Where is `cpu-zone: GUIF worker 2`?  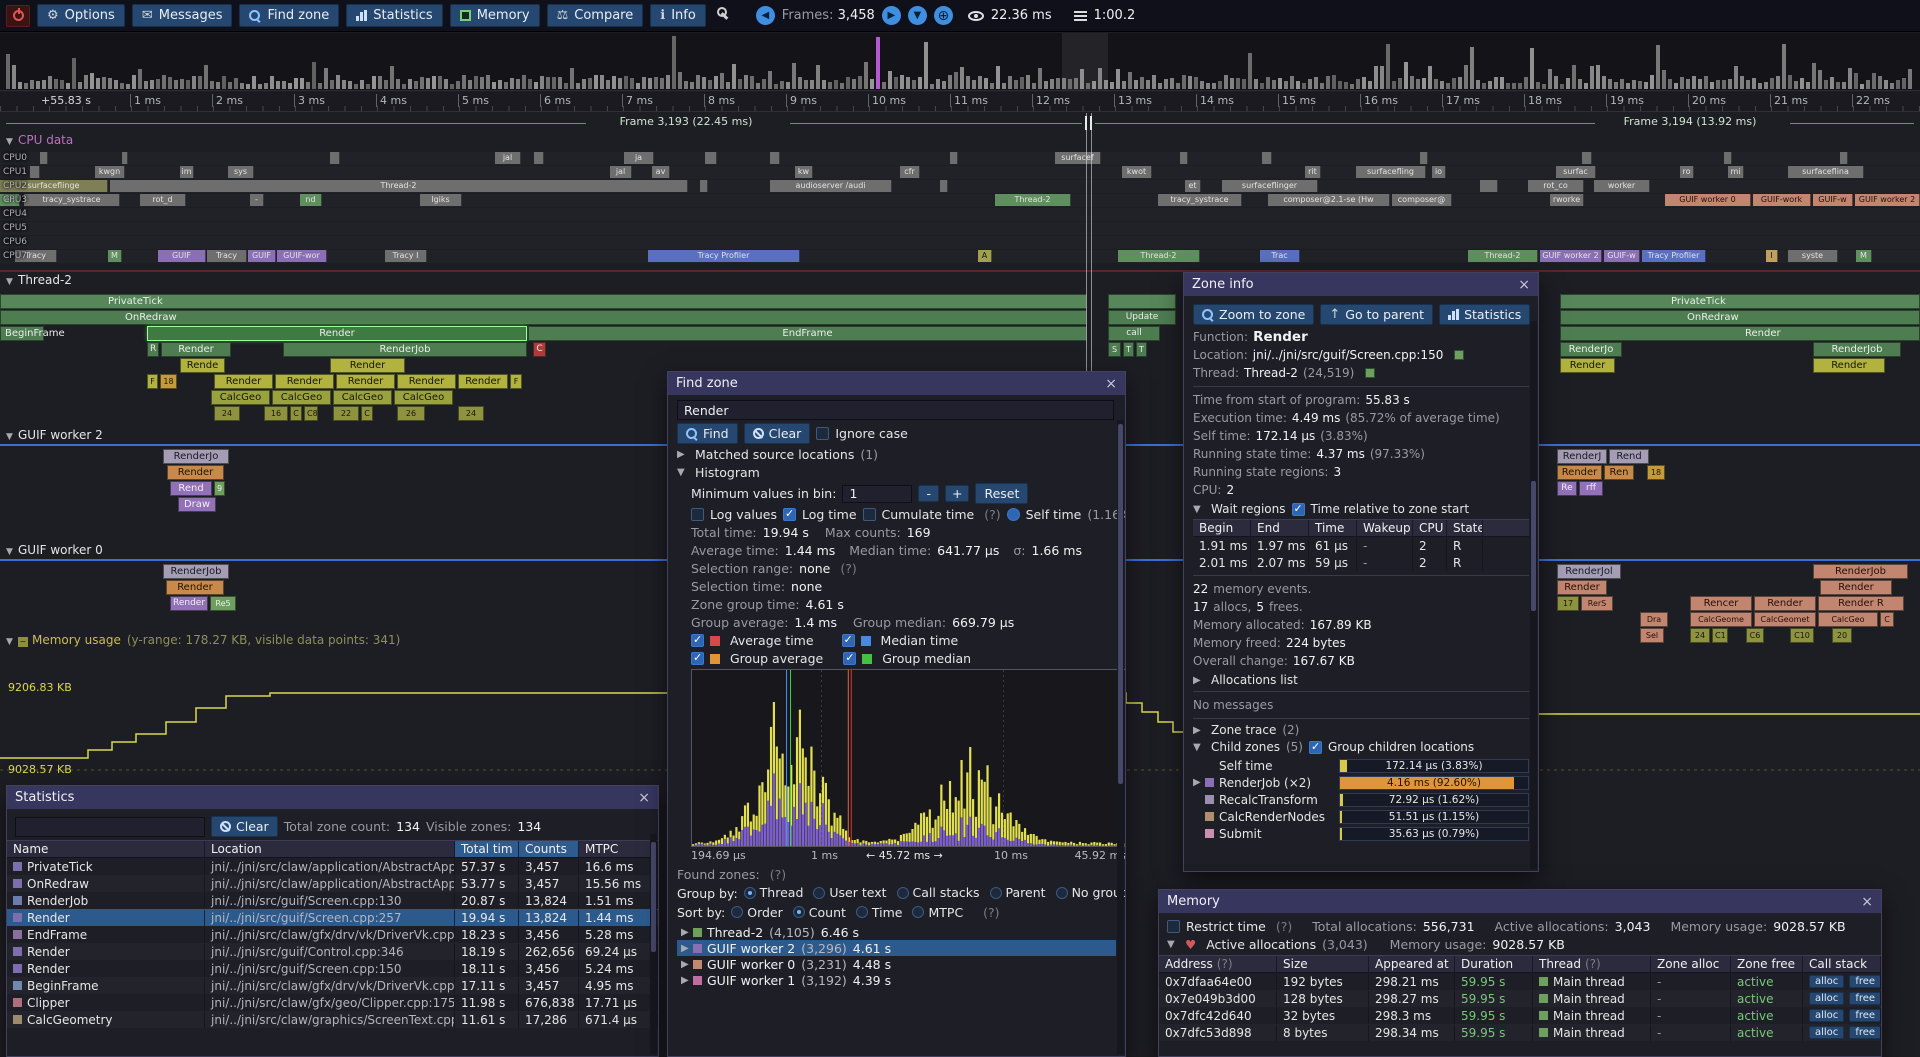
cpu-zone: GUIF worker 2 is located at coordinates (1571, 256).